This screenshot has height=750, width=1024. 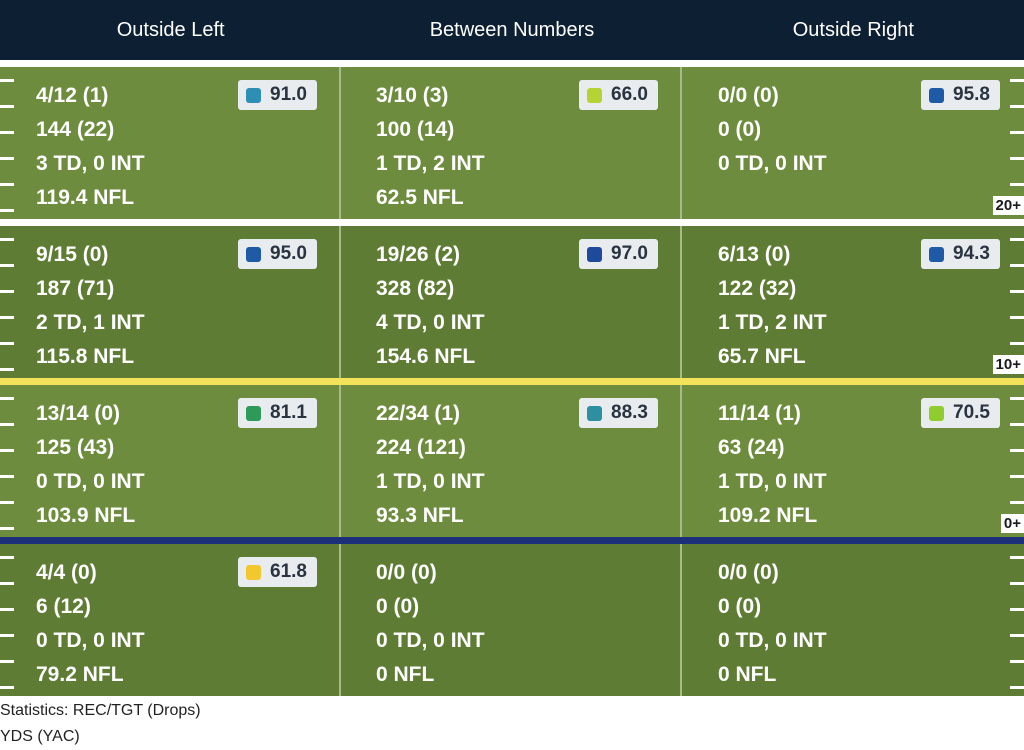 What do you see at coordinates (757, 288) in the screenshot?
I see `yds-yac: 122 (32)` at bounding box center [757, 288].